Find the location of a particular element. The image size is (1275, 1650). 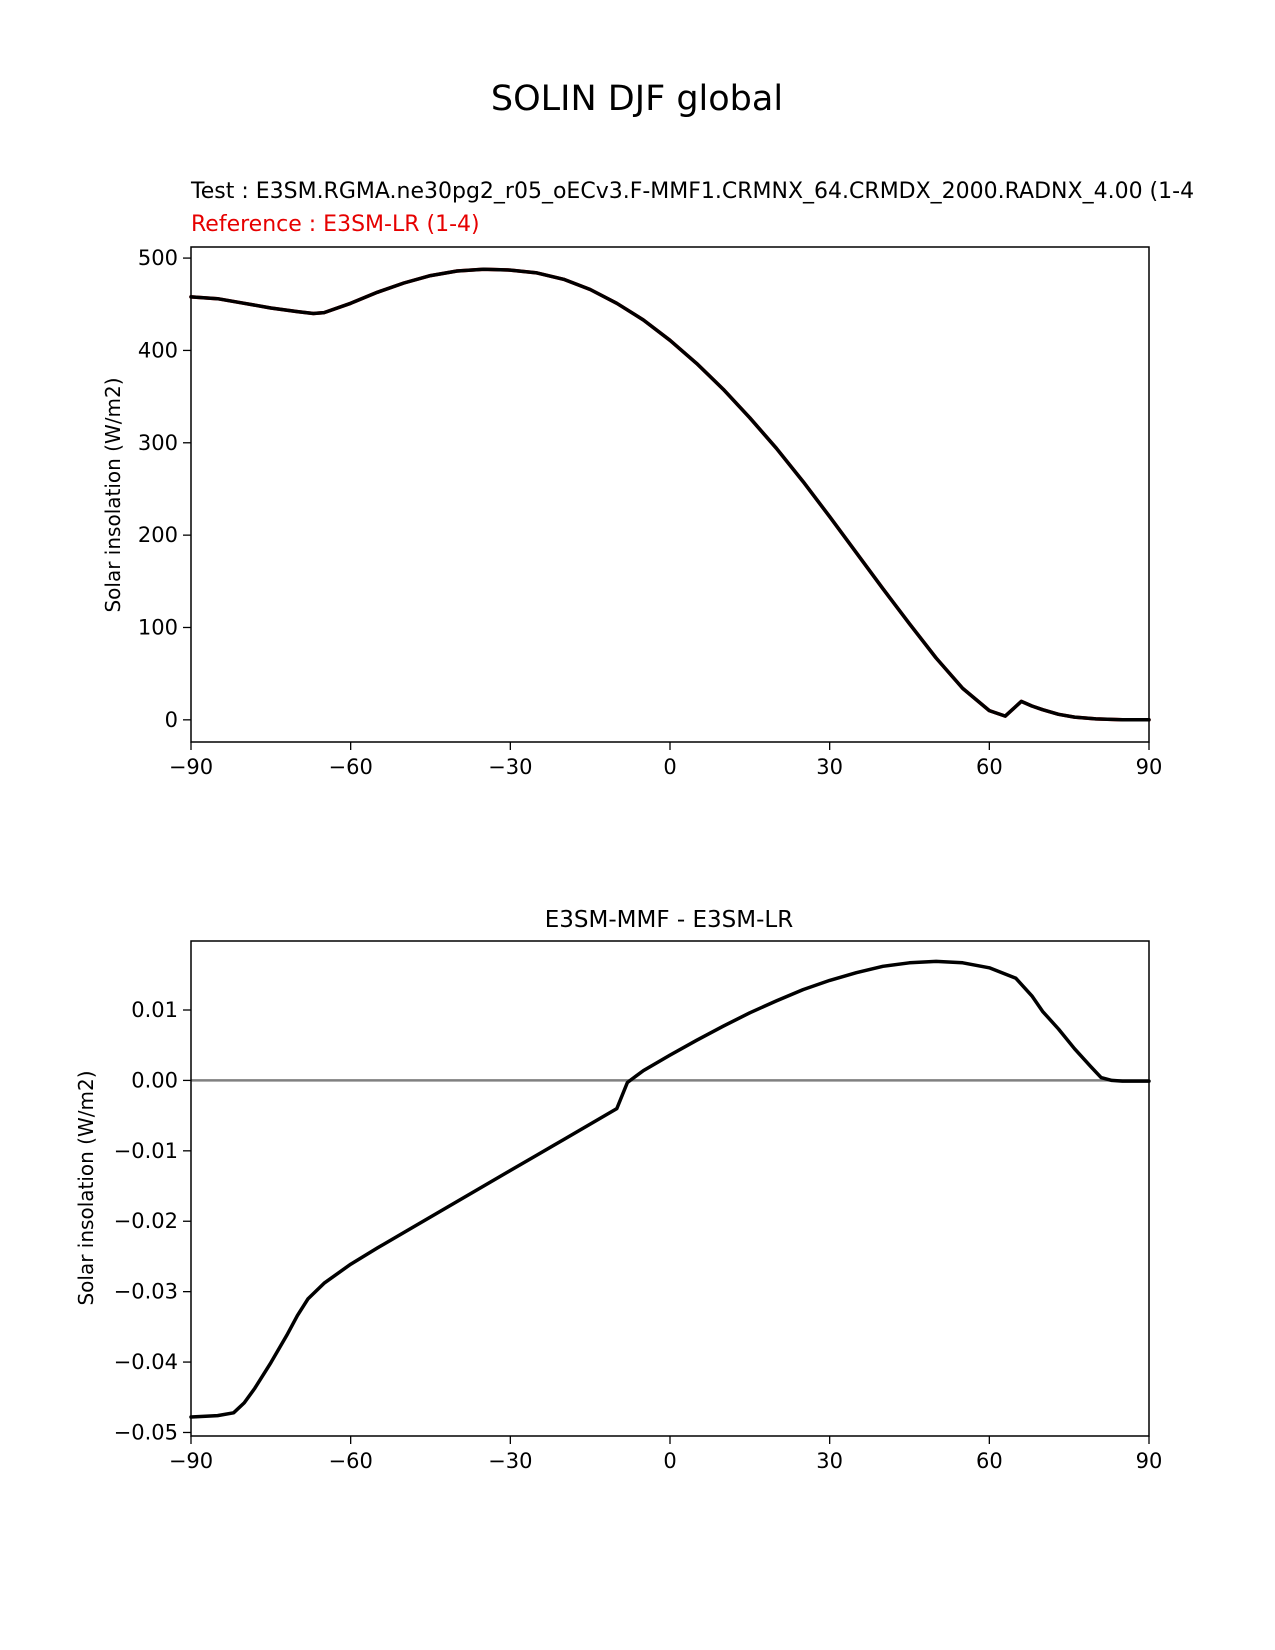

y-tick-label: −0.04 is located at coordinates (146, 1362).